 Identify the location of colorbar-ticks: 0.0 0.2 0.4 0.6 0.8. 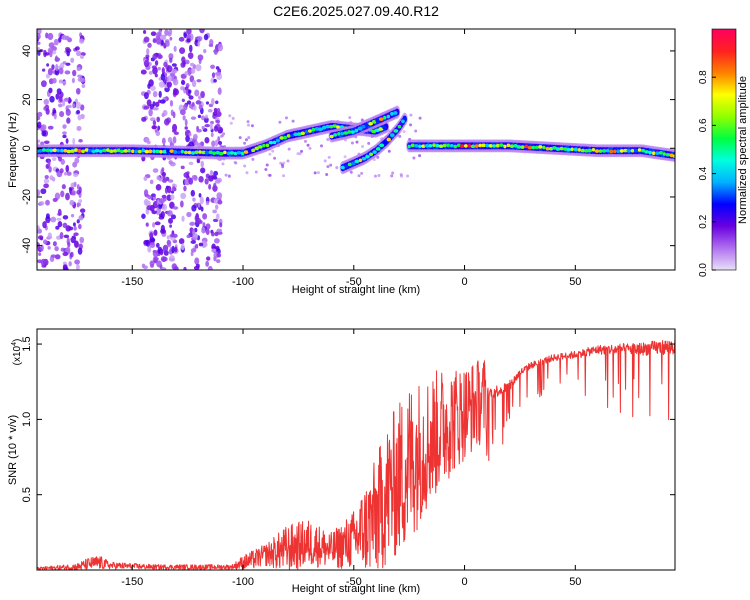
(707, 173).